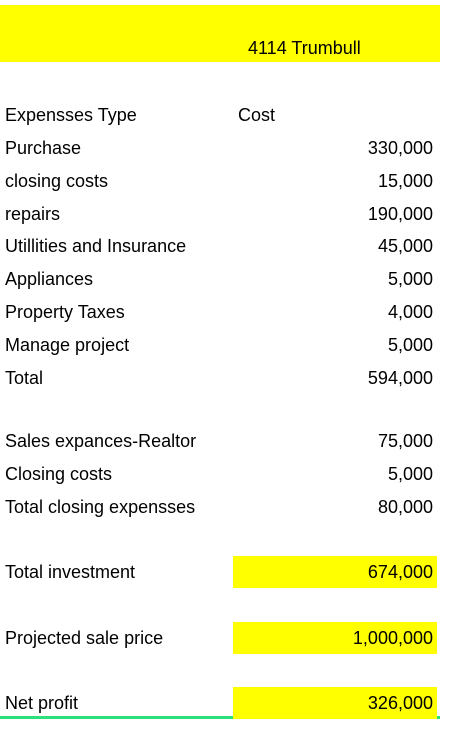  What do you see at coordinates (400, 572) in the screenshot?
I see `row-value: 674,000` at bounding box center [400, 572].